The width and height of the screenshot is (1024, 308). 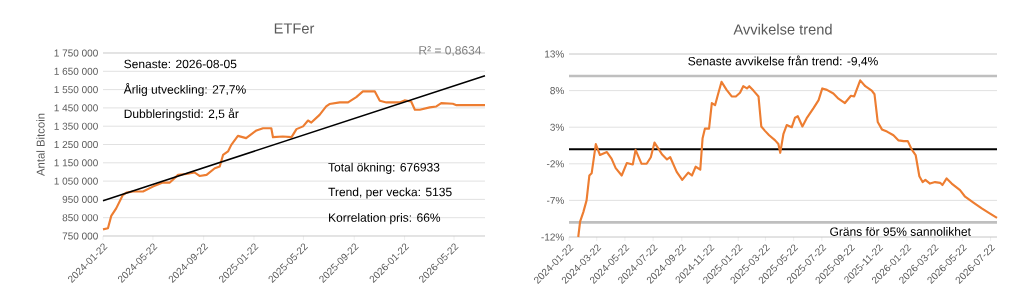 What do you see at coordinates (555, 200) in the screenshot?
I see `y-tick-label: -7%` at bounding box center [555, 200].